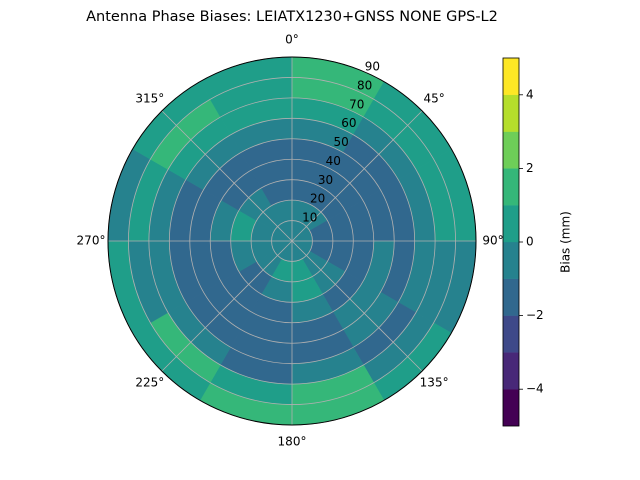  Describe the element at coordinates (340, 142) in the screenshot. I see `r-tick-label: 50` at that location.